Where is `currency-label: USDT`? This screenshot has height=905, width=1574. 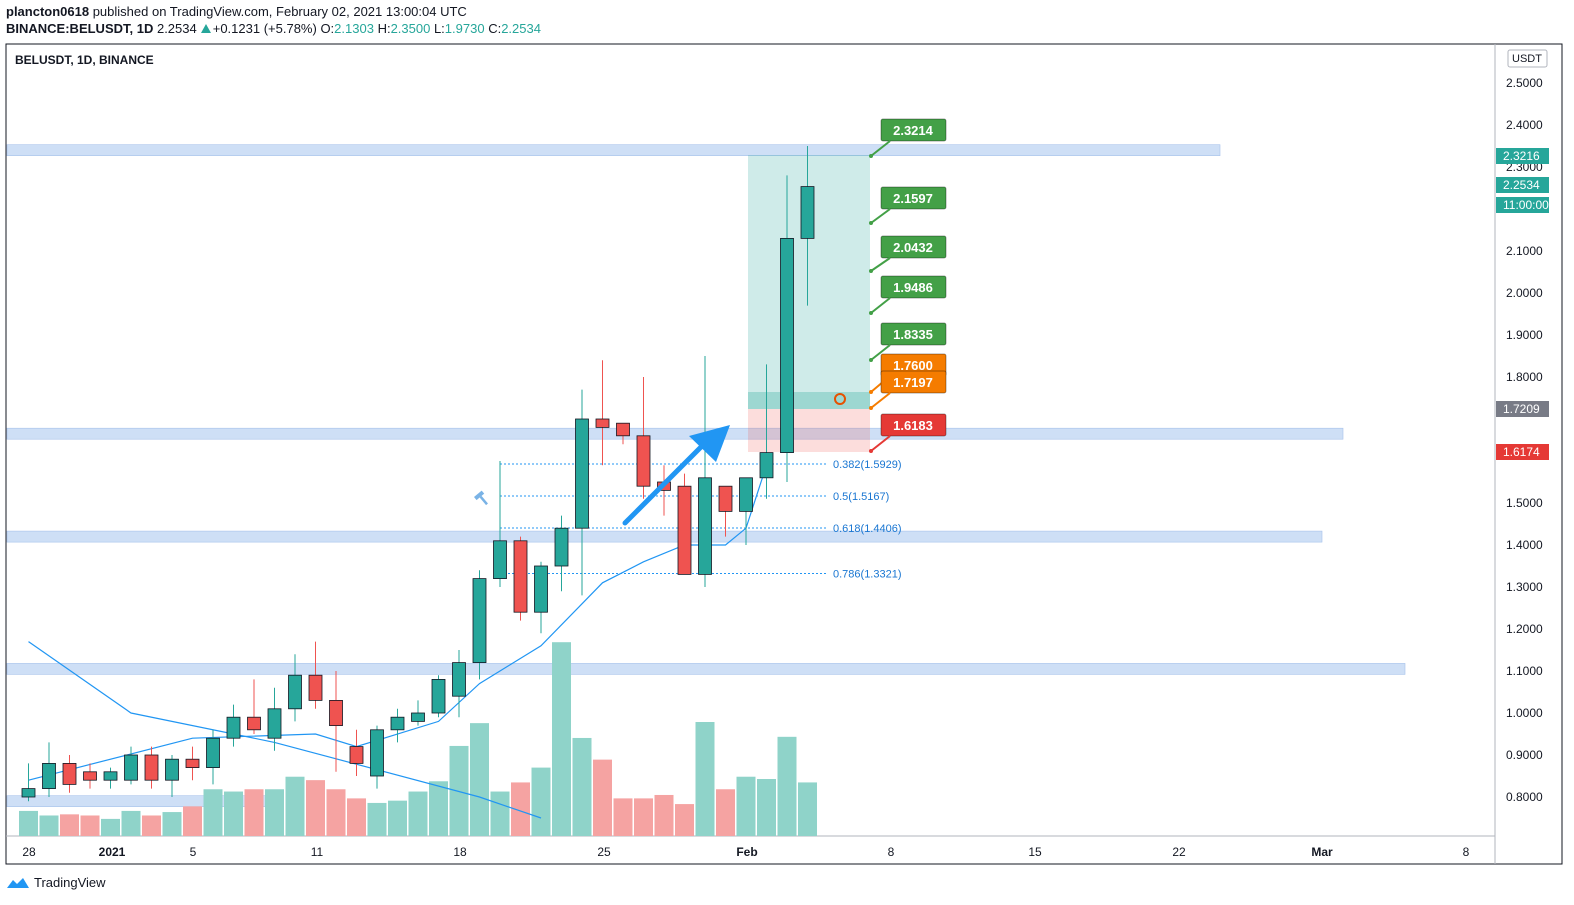
currency-label: USDT is located at coordinates (1527, 59).